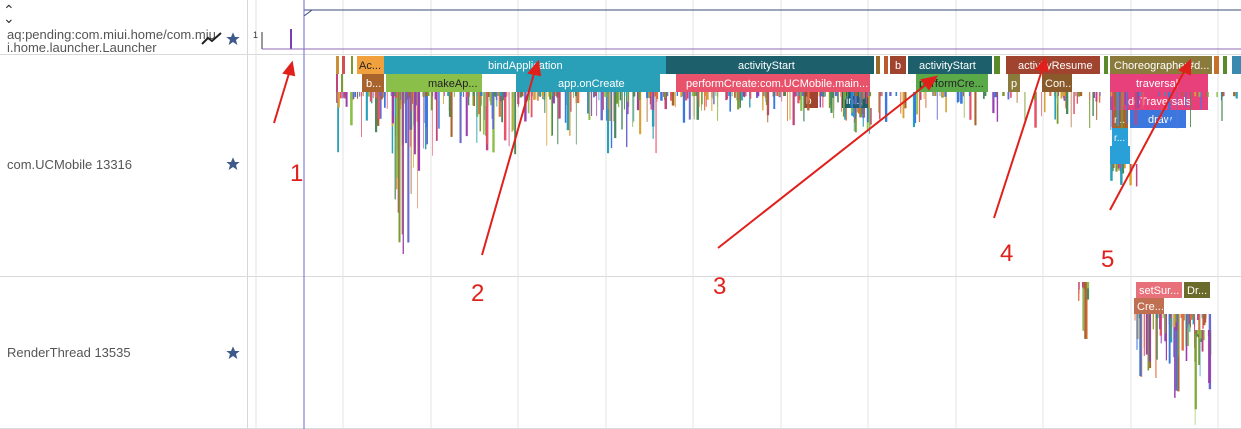  I want to click on slice-label: activityStart, so click(947, 66).